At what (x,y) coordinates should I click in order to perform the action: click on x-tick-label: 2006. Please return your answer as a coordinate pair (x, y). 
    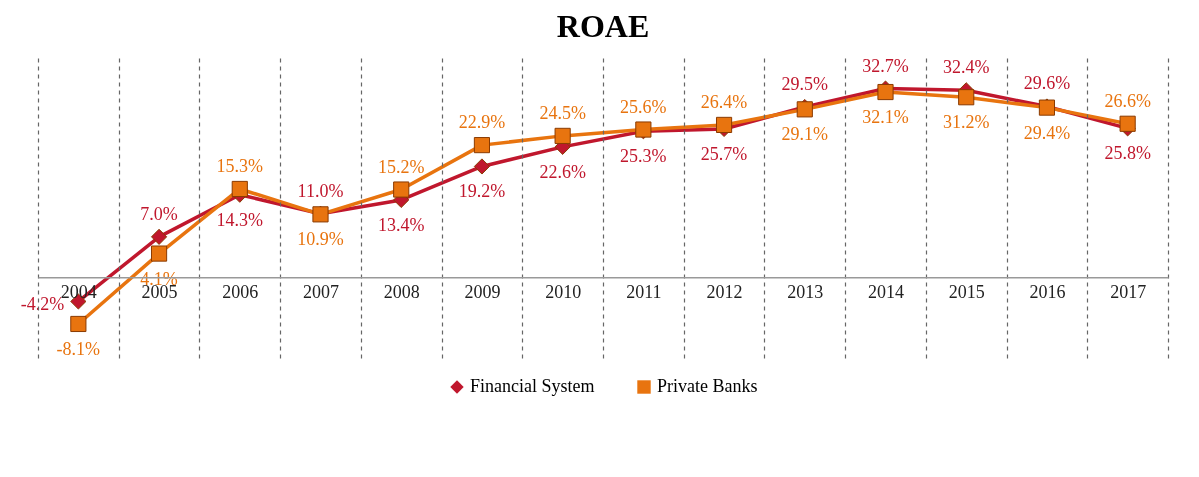
    Looking at the image, I should click on (240, 291).